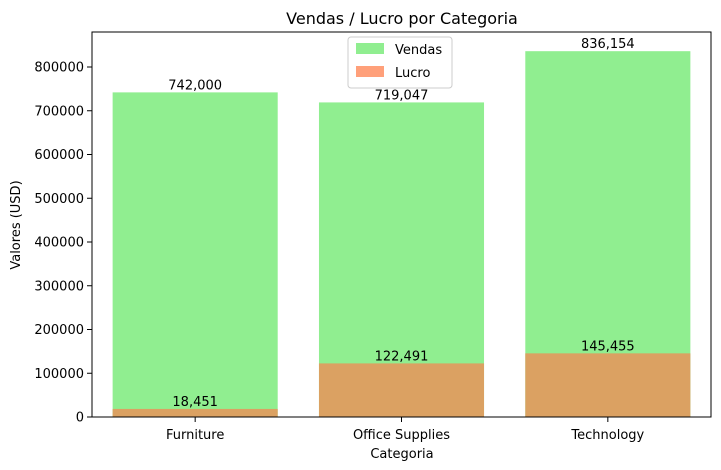 The image size is (721, 470). I want to click on legend: Vendas Lucro, so click(400, 62).